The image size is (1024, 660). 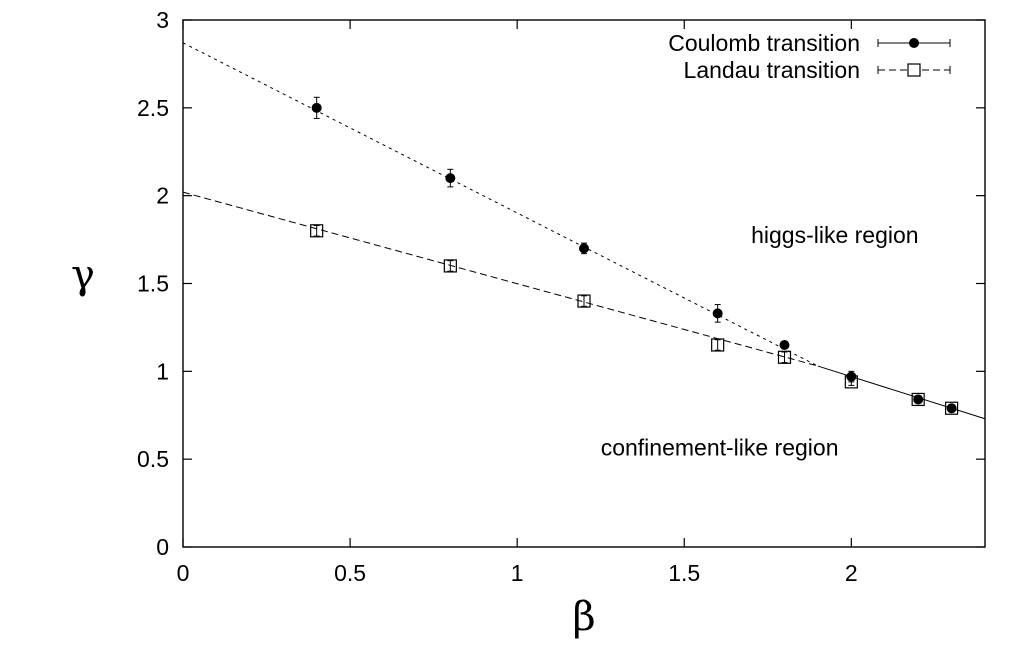 What do you see at coordinates (772, 70) in the screenshot?
I see `legend-label: Landau transition` at bounding box center [772, 70].